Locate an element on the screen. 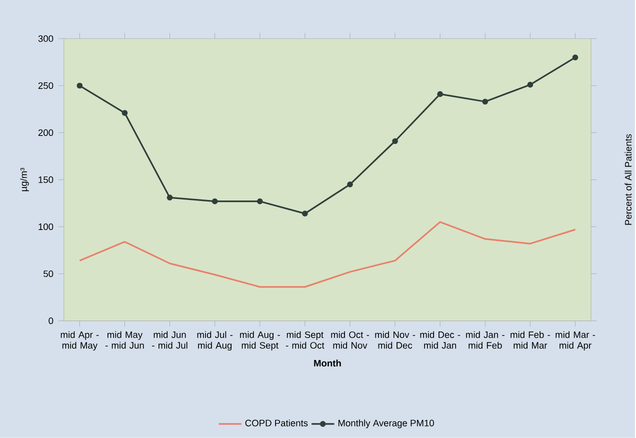 This screenshot has width=636, height=438. y-tick-label: 150 is located at coordinates (46, 180).